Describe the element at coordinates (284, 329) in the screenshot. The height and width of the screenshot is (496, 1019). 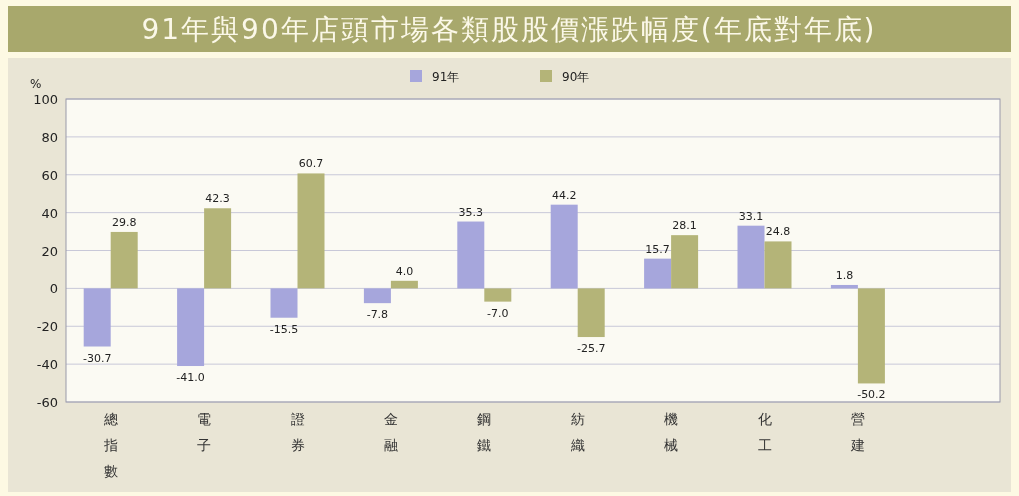
I see `data-label: -15.5` at that location.